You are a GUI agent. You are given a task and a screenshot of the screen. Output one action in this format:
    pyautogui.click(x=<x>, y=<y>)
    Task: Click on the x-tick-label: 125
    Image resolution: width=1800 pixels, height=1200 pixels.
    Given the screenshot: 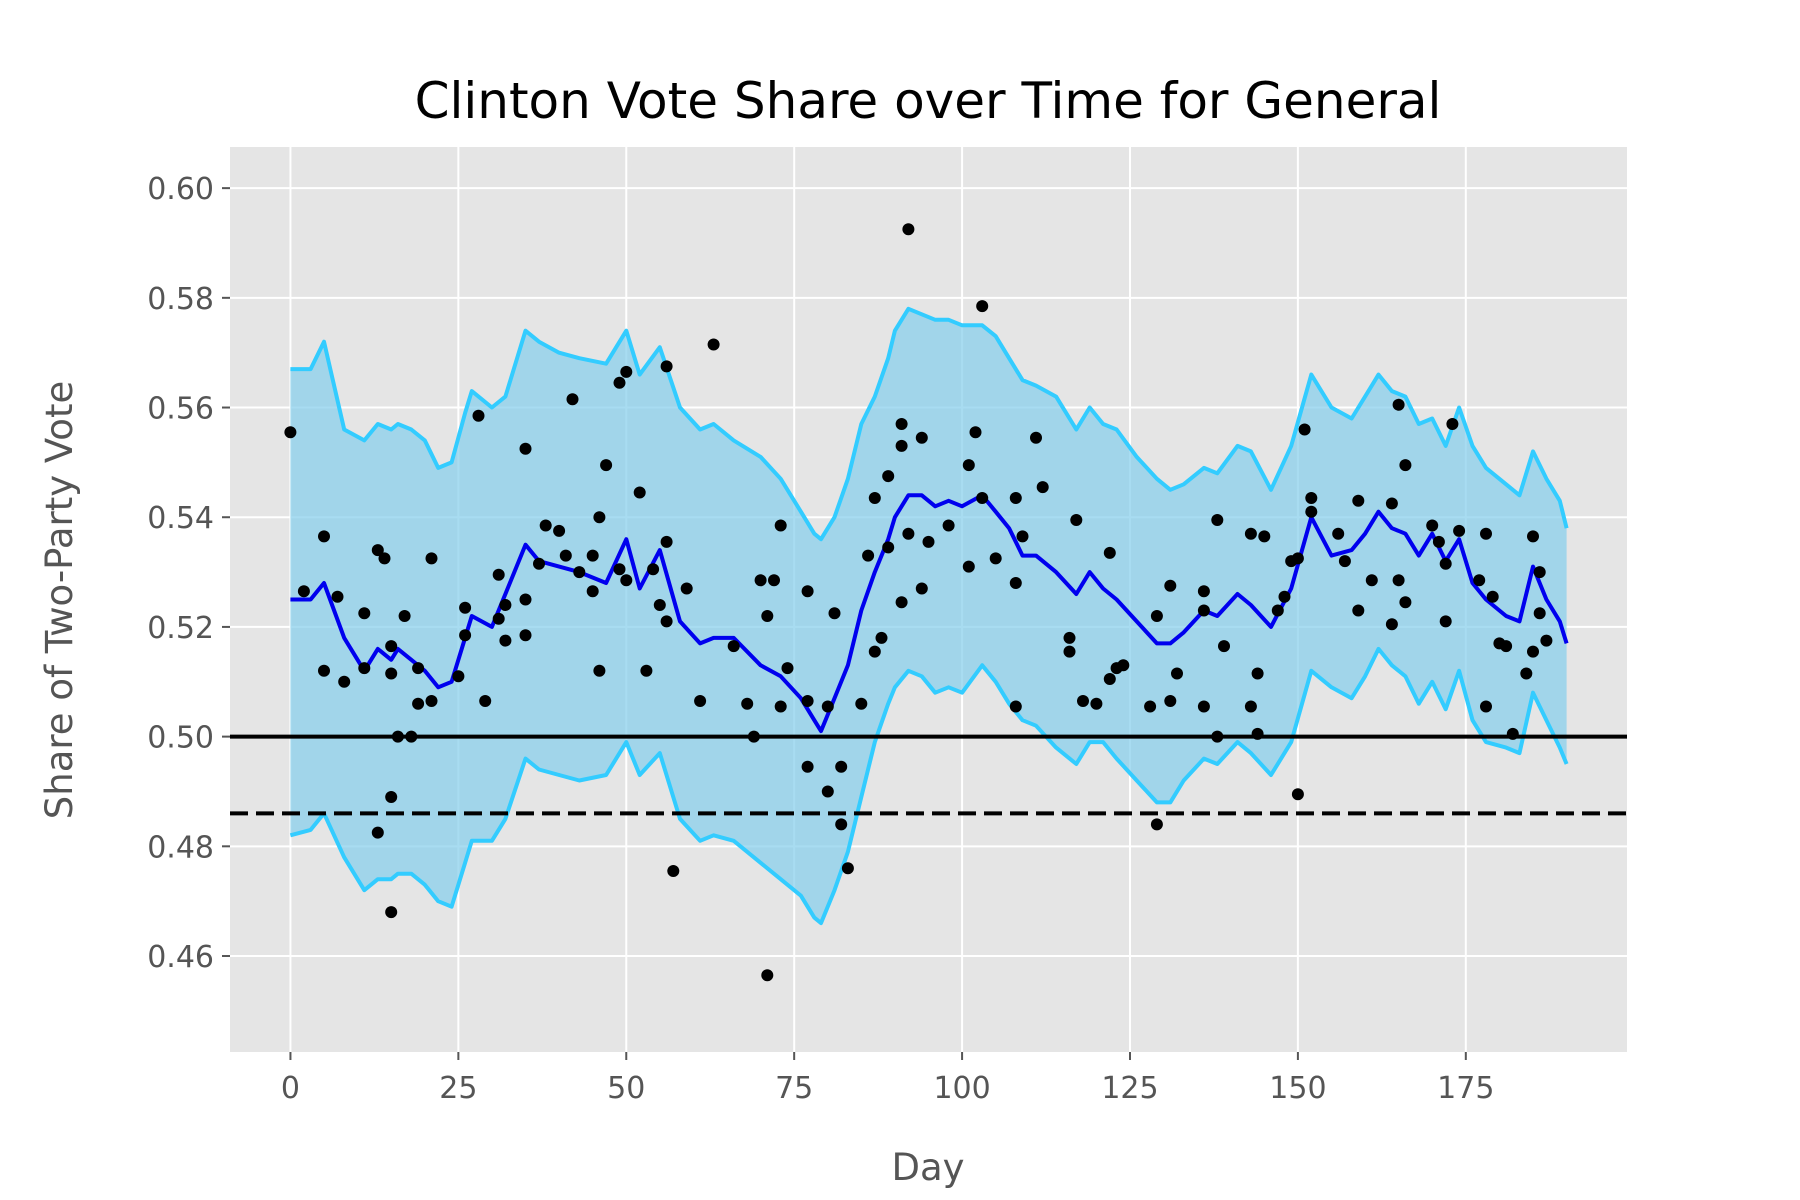 What is the action you would take?
    pyautogui.click(x=1129, y=1088)
    